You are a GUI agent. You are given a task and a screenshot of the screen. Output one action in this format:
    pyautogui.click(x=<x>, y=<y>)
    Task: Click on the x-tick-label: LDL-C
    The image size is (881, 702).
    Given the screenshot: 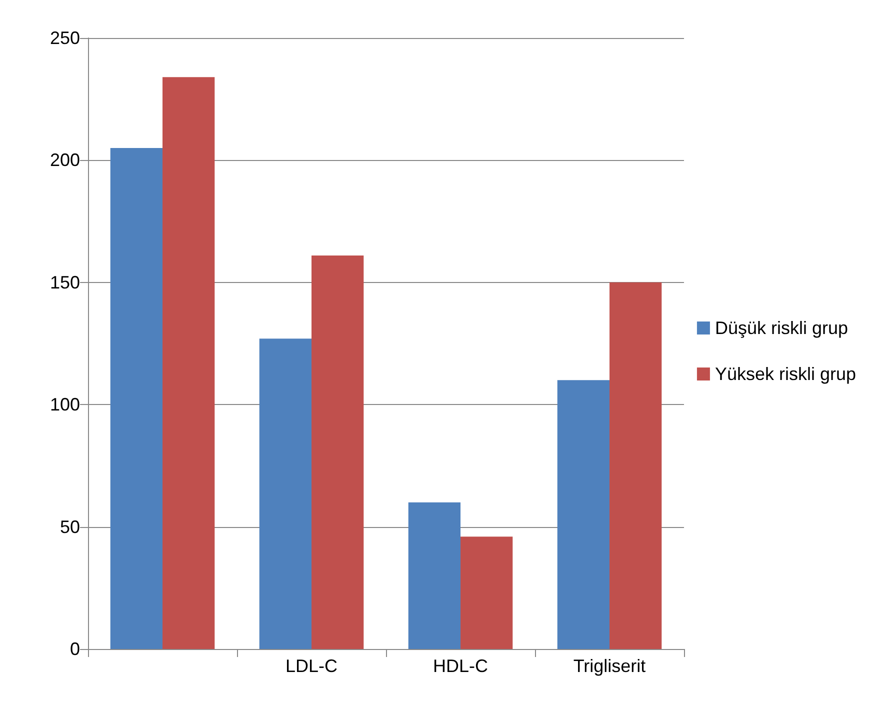 What is the action you would take?
    pyautogui.click(x=311, y=666)
    